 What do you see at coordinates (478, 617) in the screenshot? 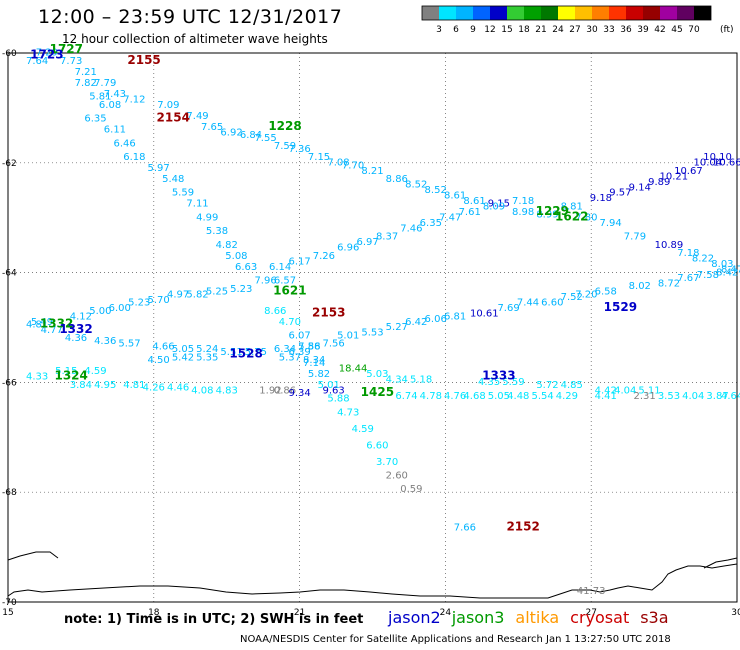
I see `legend-jason3: jason3` at bounding box center [478, 617].